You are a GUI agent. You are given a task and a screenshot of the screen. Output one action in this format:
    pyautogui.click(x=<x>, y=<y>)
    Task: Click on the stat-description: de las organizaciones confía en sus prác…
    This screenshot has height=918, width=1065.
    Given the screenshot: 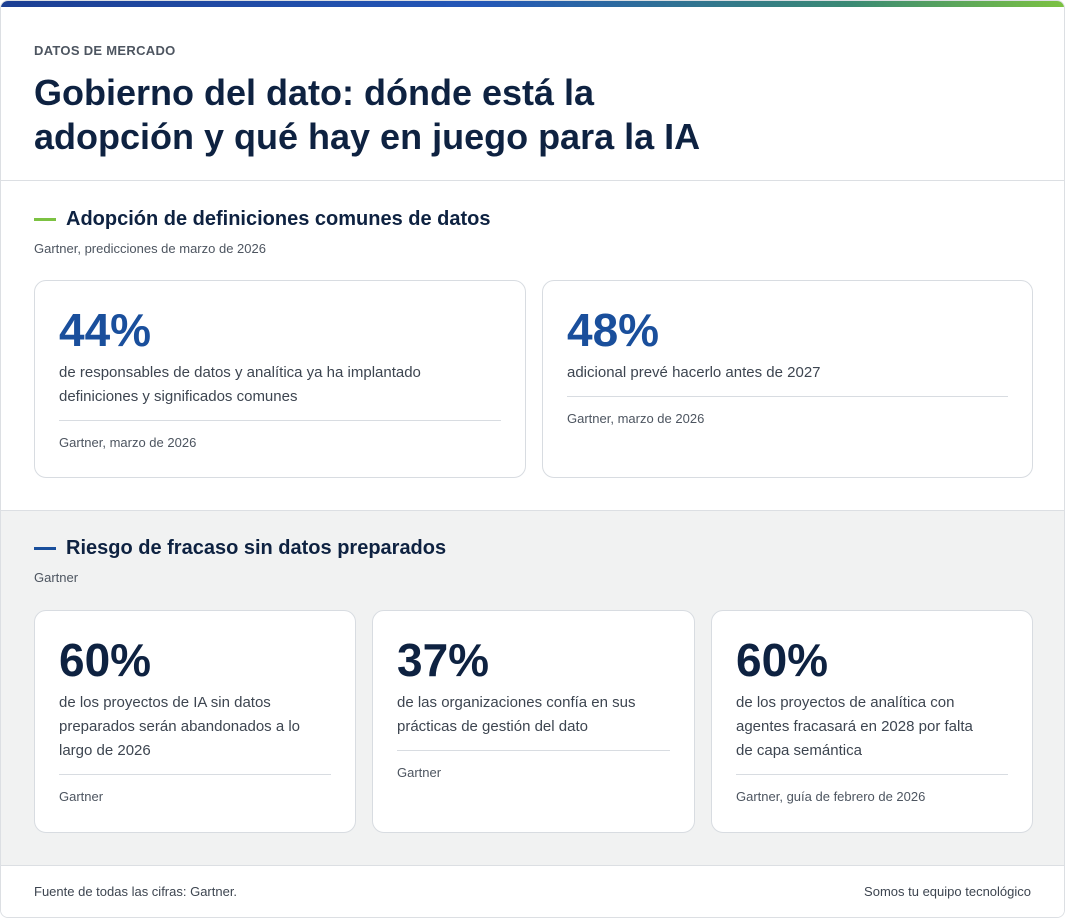 What is the action you would take?
    pyautogui.click(x=533, y=715)
    